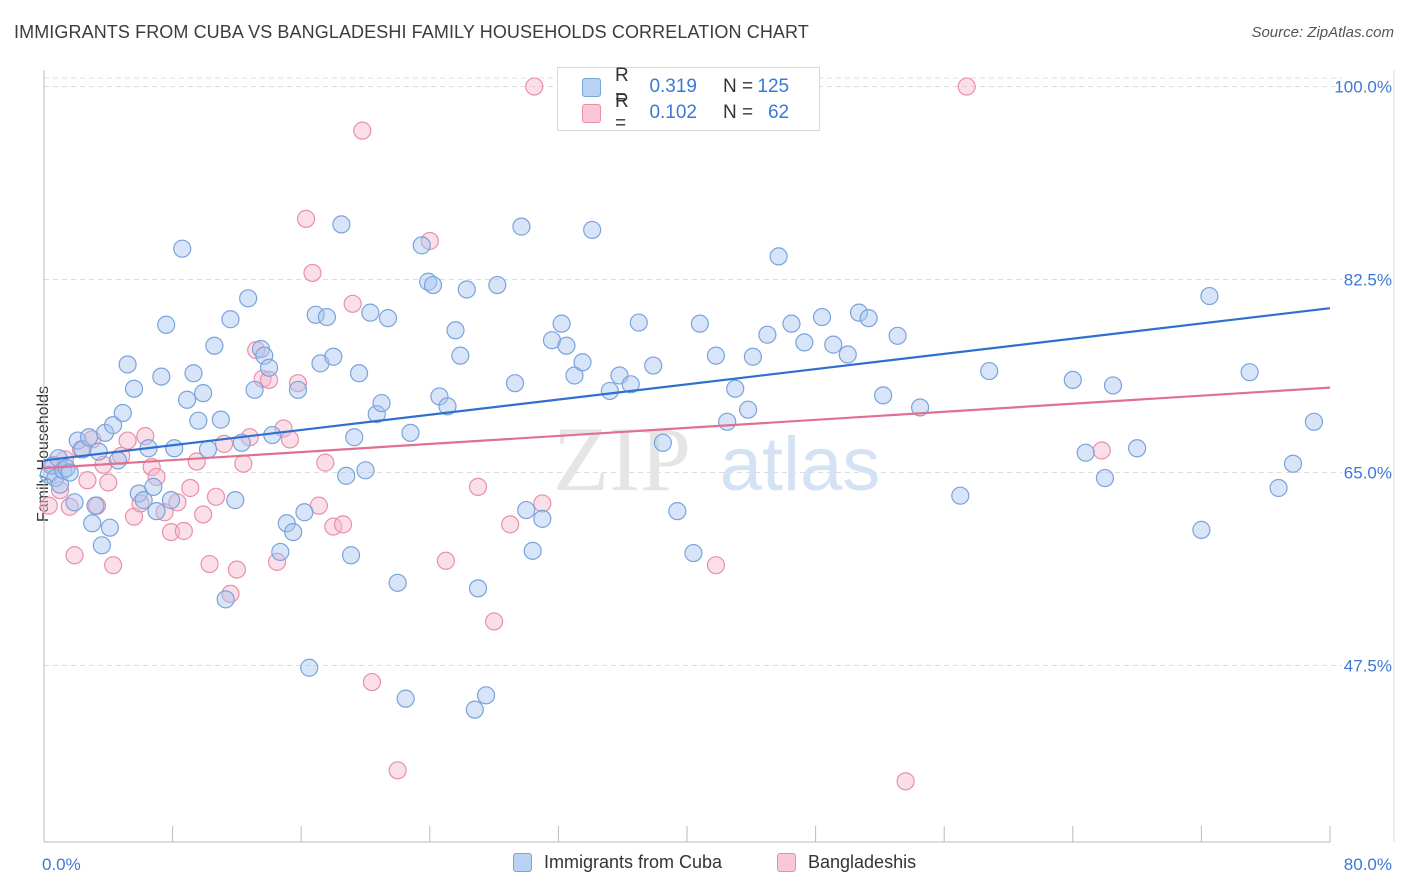 This screenshot has width=1406, height=892. I want to click on legend-r-label: R =, so click(622, 86).